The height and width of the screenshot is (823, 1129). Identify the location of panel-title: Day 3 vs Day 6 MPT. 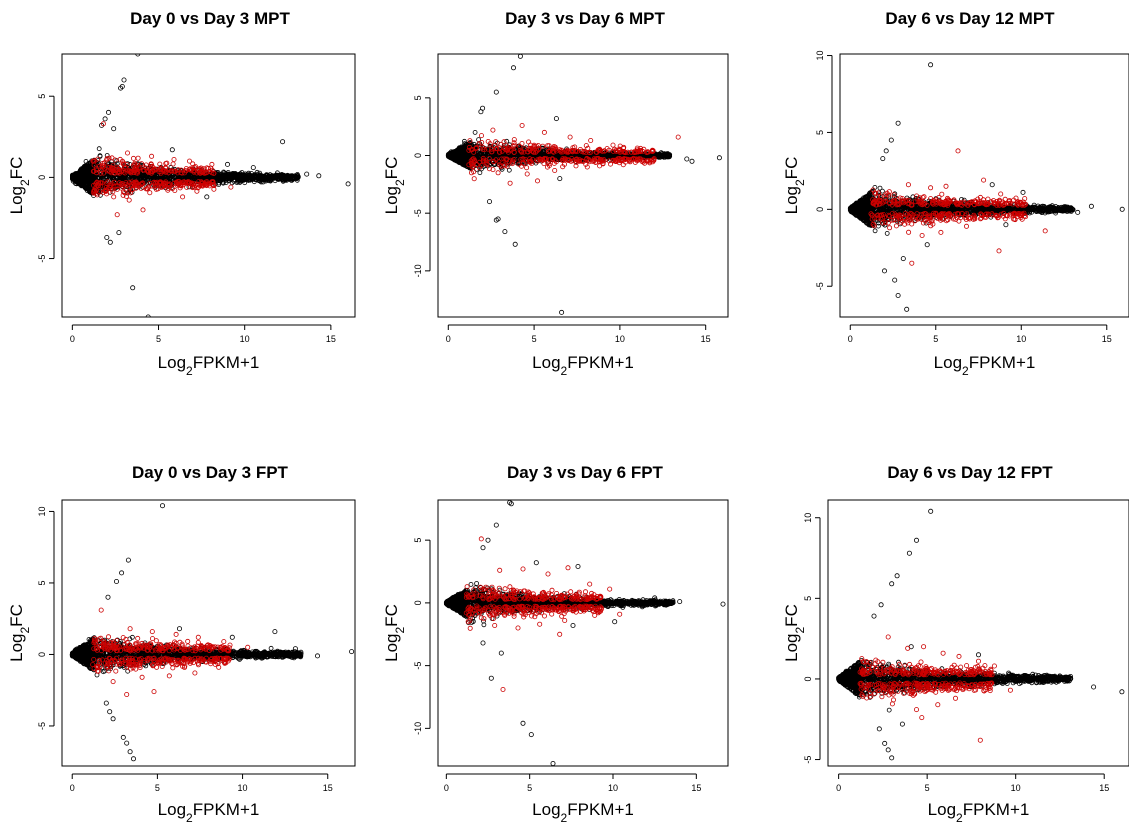
(585, 18).